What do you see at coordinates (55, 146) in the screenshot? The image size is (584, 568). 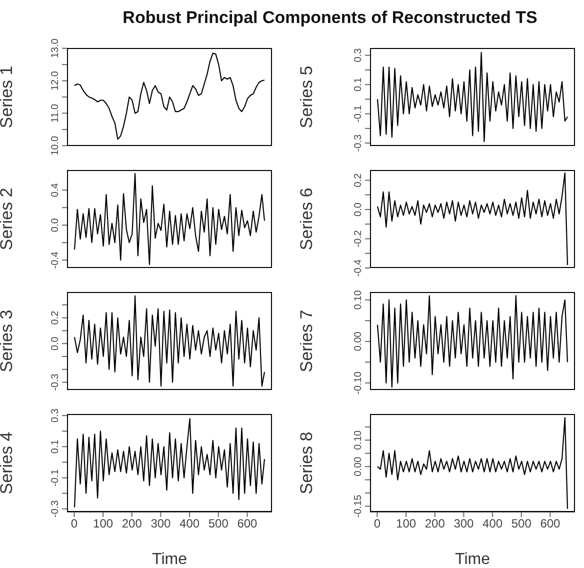 I see `y-tick-label: 10.0` at bounding box center [55, 146].